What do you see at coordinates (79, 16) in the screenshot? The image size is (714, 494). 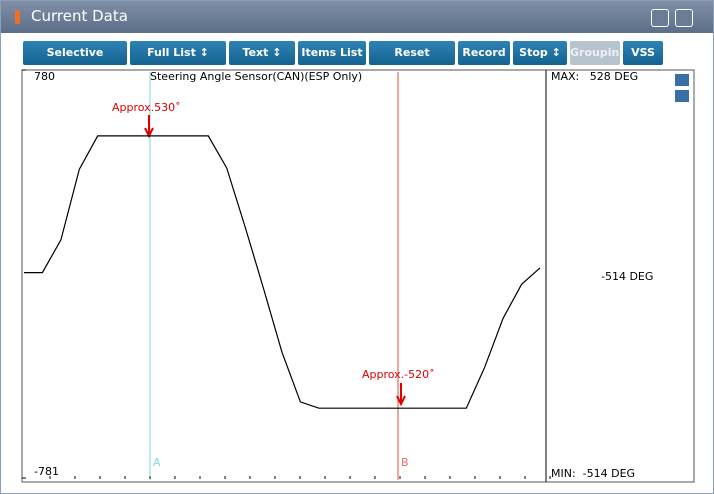 I see `window-title: Current Data` at bounding box center [79, 16].